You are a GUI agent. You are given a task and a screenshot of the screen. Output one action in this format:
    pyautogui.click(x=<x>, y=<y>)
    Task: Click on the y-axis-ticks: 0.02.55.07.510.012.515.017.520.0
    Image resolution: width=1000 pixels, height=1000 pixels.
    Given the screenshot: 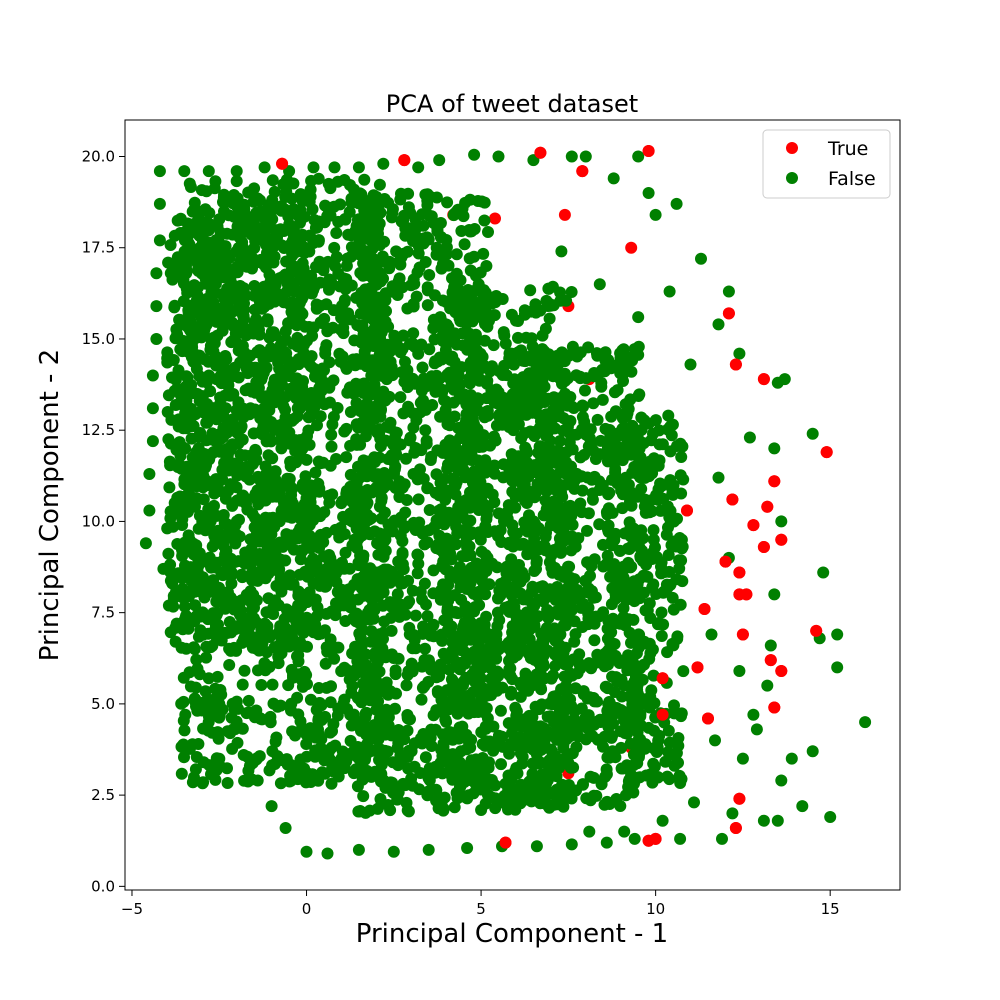 What is the action you would take?
    pyautogui.click(x=103, y=521)
    